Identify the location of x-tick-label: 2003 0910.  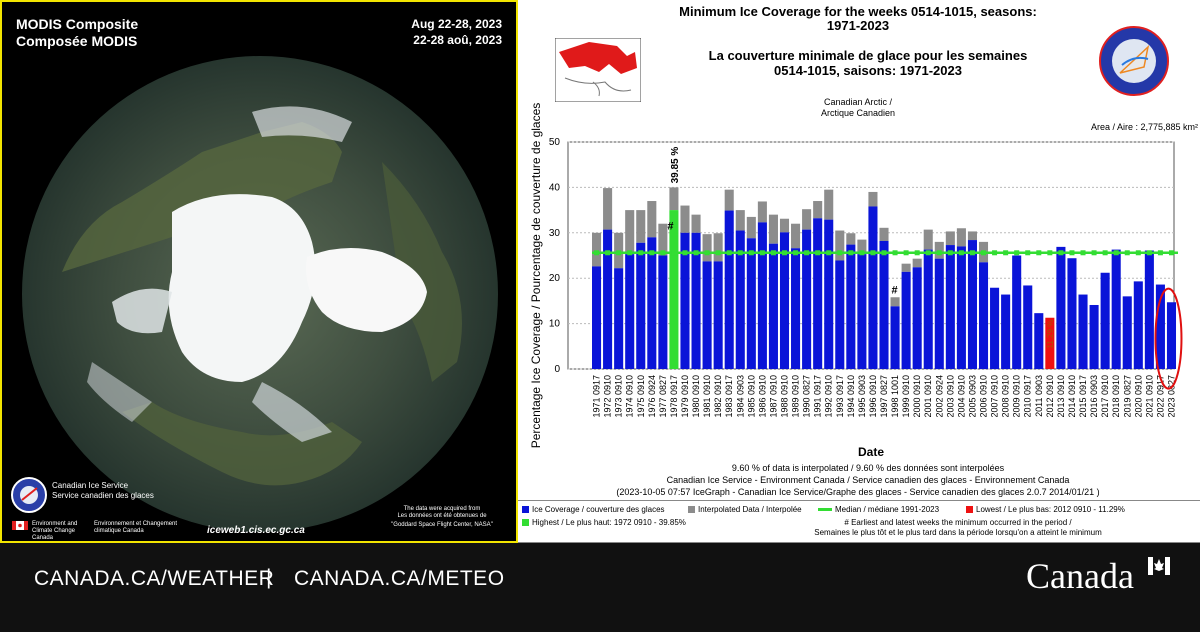
(950, 396).